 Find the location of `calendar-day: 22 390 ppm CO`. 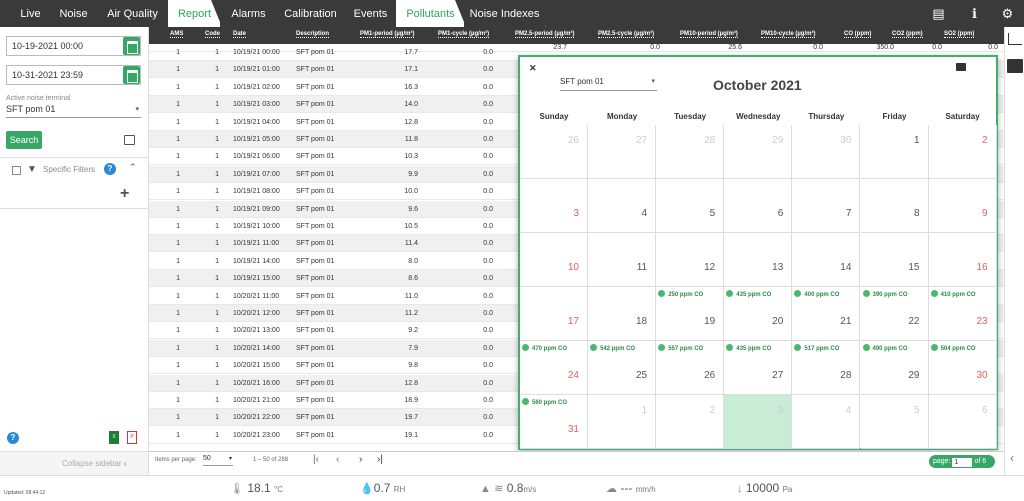

calendar-day: 22 390 ppm CO is located at coordinates (894, 314).